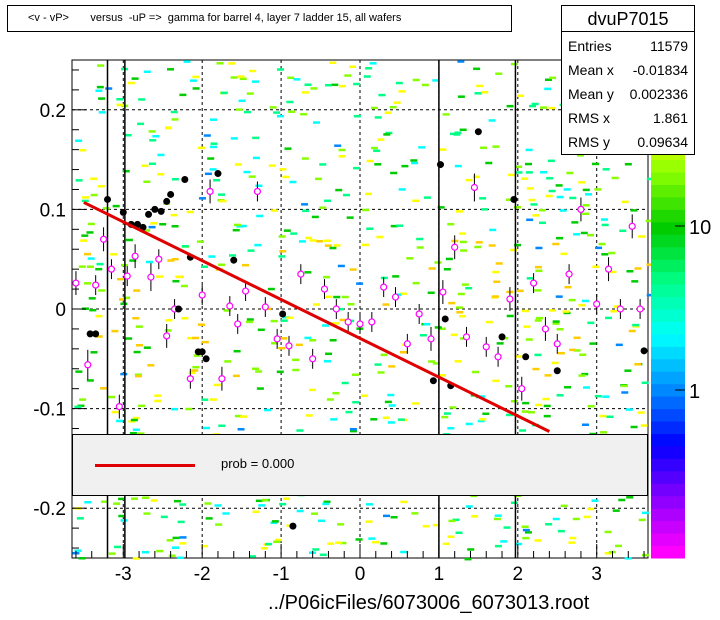 The height and width of the screenshot is (620, 720). What do you see at coordinates (518, 574) in the screenshot?
I see `x-tick-label: 2` at bounding box center [518, 574].